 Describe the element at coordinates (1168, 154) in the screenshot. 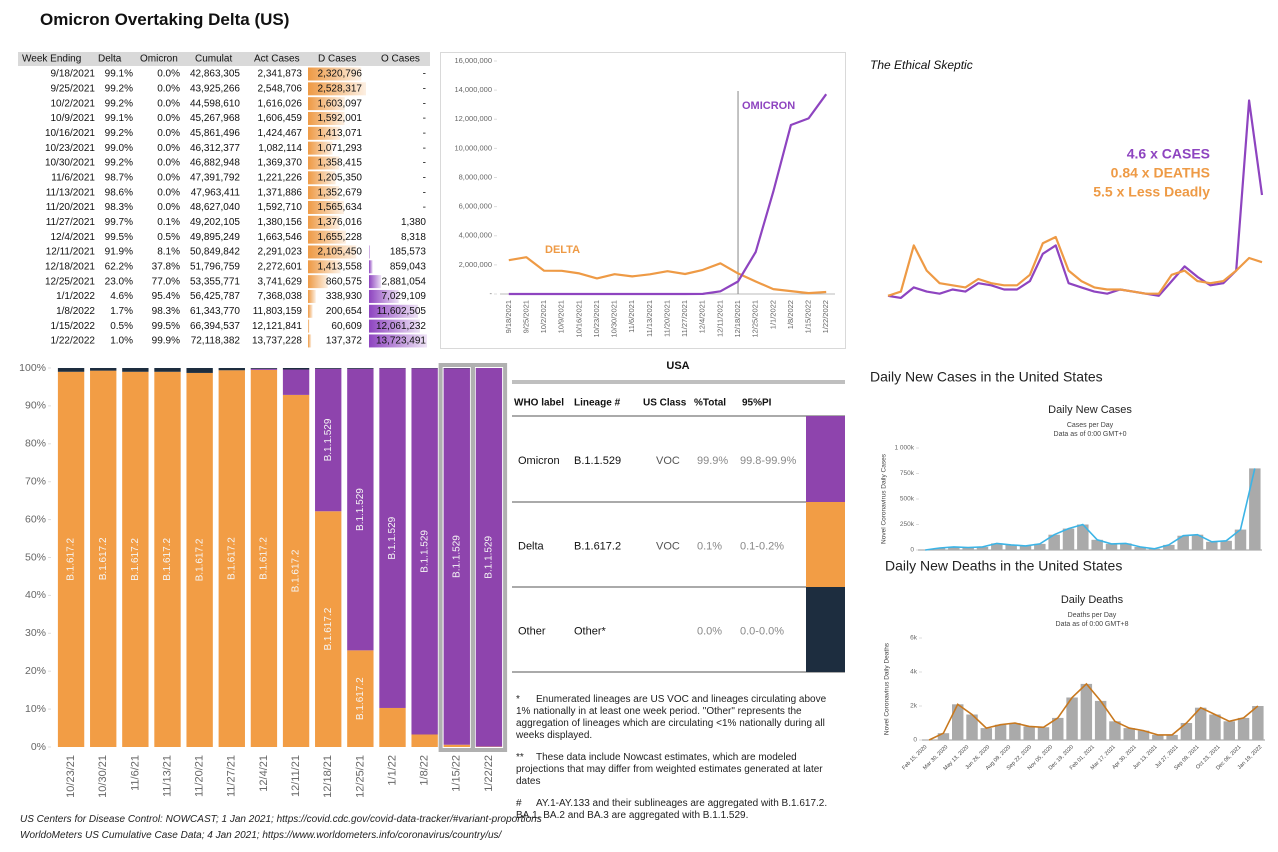

I see `annotation: 4.6 x CASES` at that location.